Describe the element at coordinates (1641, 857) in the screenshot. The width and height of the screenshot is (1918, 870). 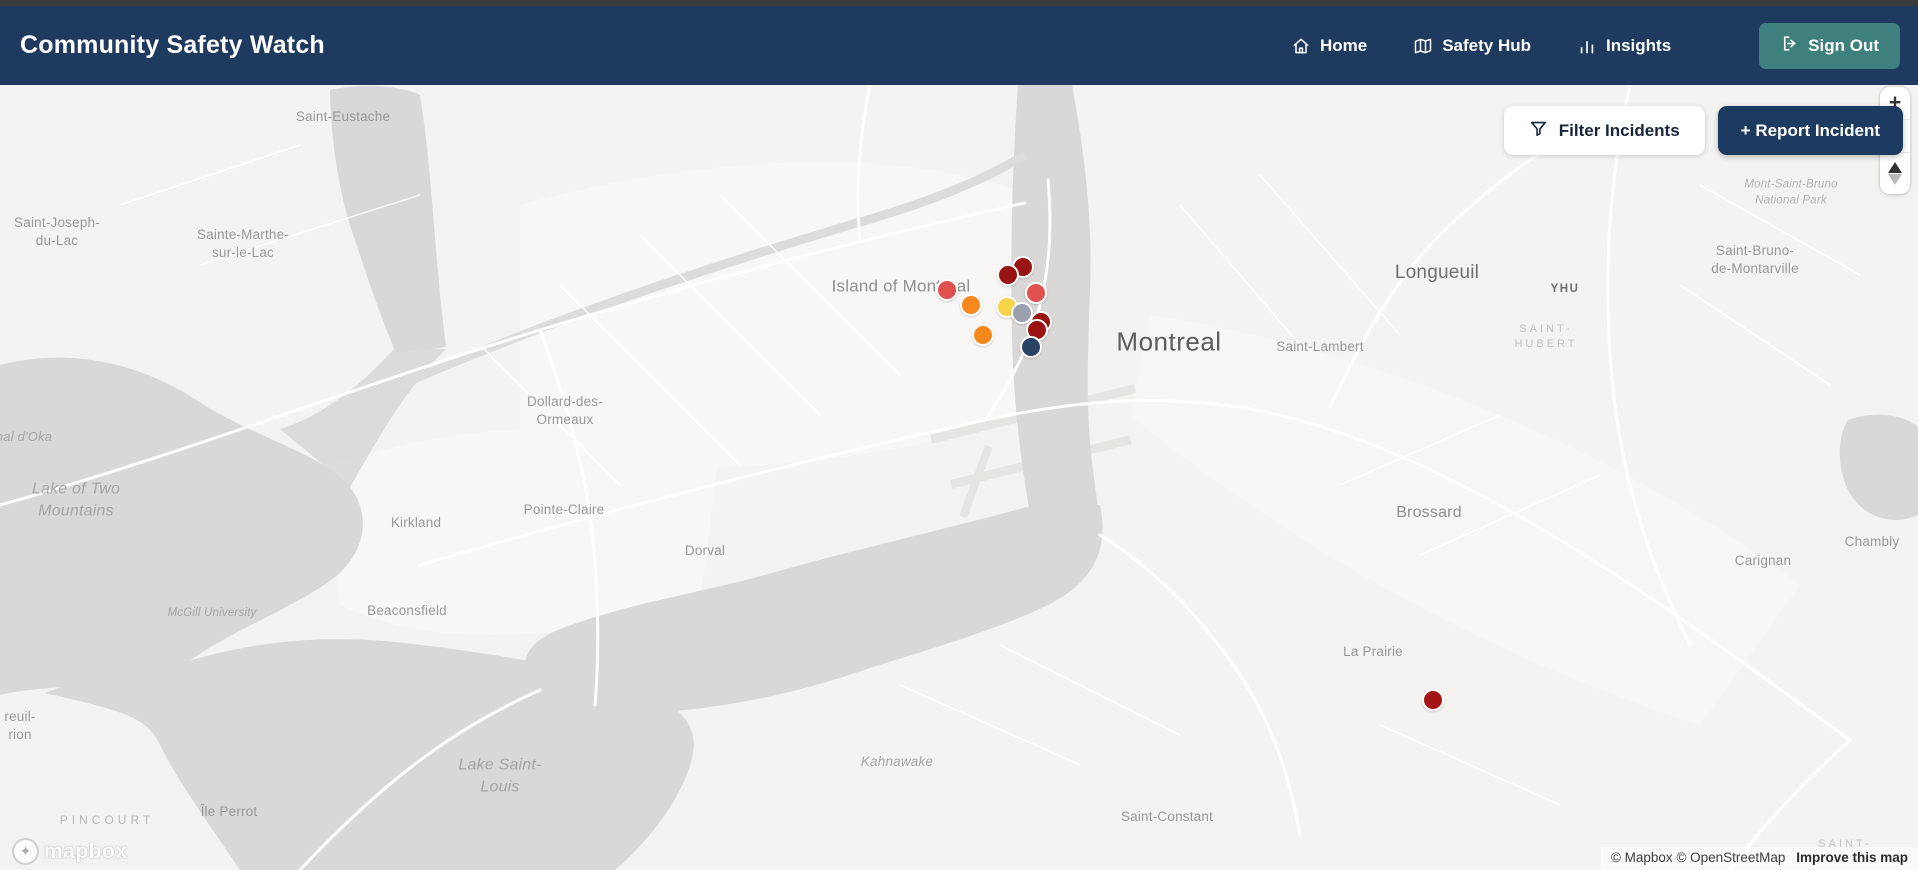
I see `attribution-mapbox-link: © Mapbox` at that location.